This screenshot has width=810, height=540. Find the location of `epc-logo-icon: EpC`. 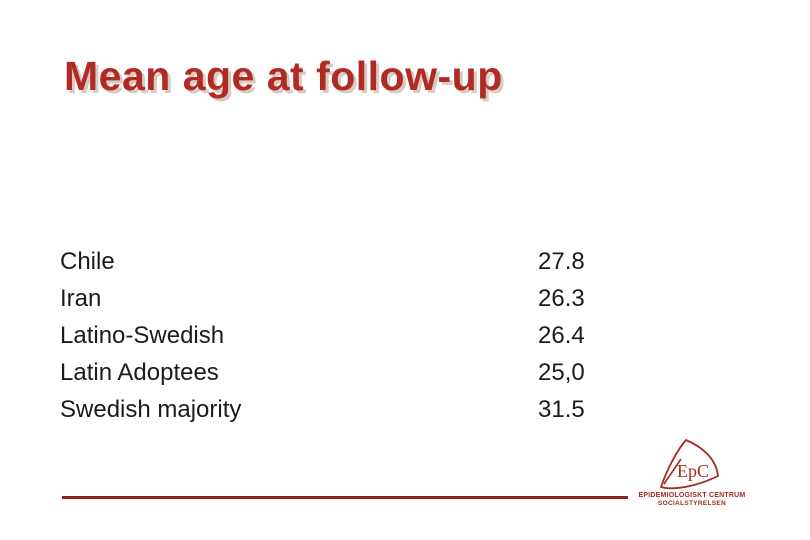

epc-logo-icon: EpC is located at coordinates (689, 464).